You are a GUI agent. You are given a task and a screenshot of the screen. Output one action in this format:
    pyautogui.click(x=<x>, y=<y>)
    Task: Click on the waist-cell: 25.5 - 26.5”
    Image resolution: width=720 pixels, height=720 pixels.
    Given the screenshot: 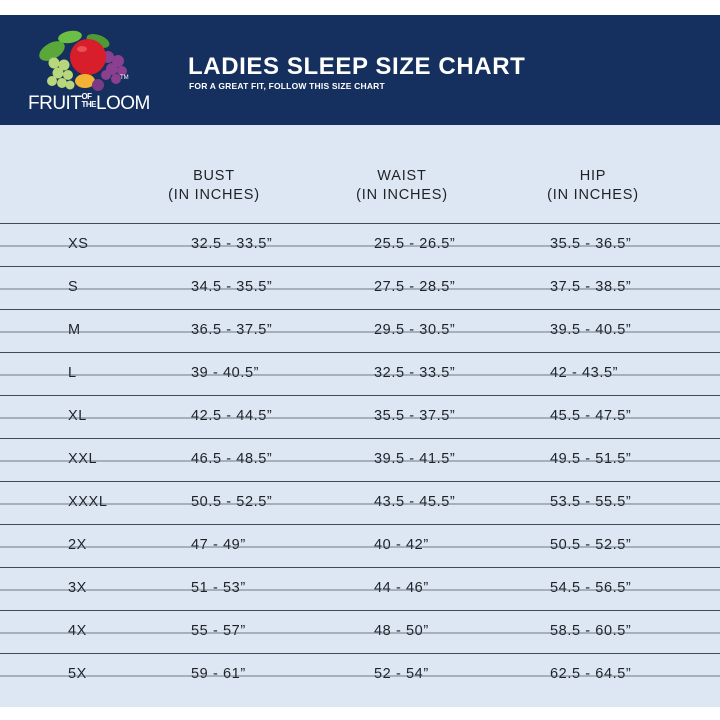 What is the action you would take?
    pyautogui.click(x=415, y=244)
    